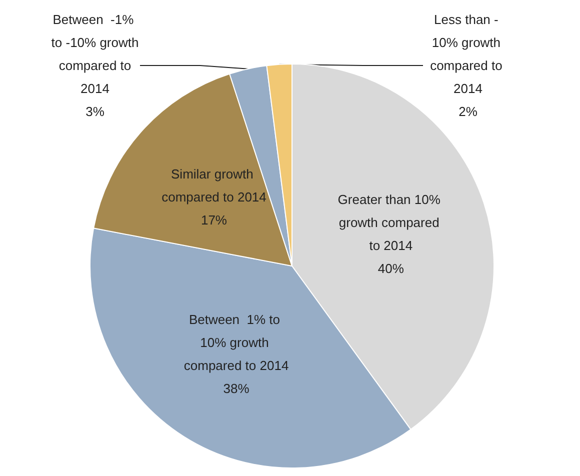 Image resolution: width=580 pixels, height=476 pixels. What do you see at coordinates (391, 222) in the screenshot?
I see `slice-label: Greater than 10% growth compared to 2014` at bounding box center [391, 222].